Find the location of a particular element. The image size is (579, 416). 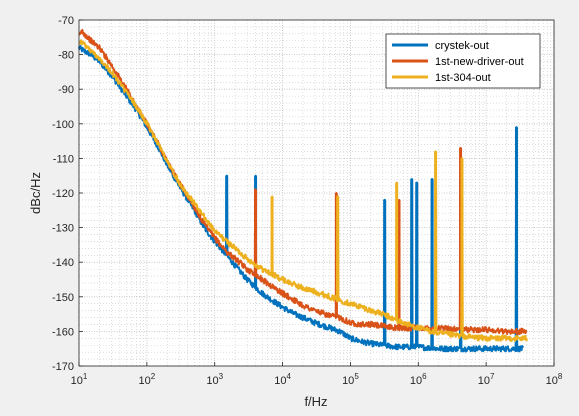

y-tick-label: -130 is located at coordinates (63, 229).